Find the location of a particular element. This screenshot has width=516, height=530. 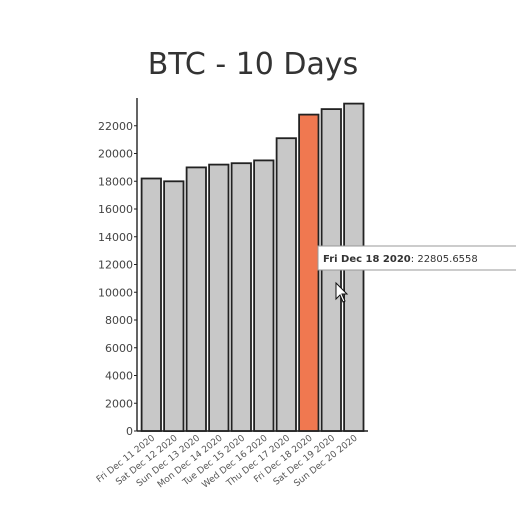

tooltip-sep: : is located at coordinates (414, 259).